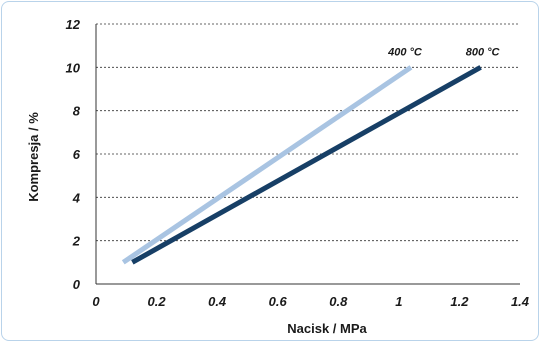  I want to click on x-tick-label: 0.4, so click(217, 301).